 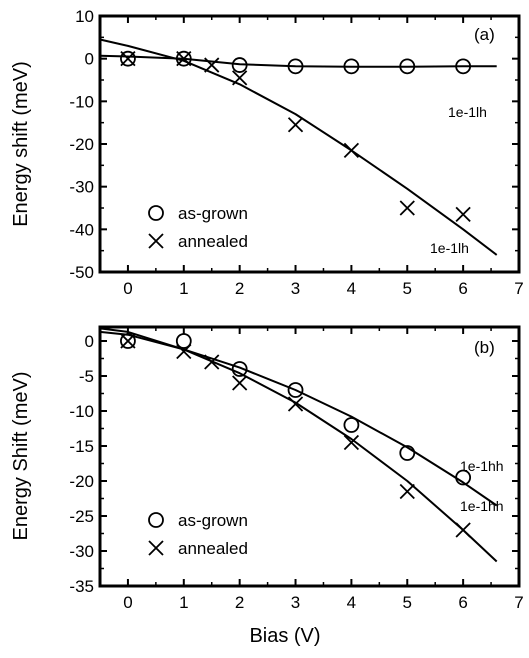 What do you see at coordinates (484, 347) in the screenshot?
I see `panel-label: (b)` at bounding box center [484, 347].